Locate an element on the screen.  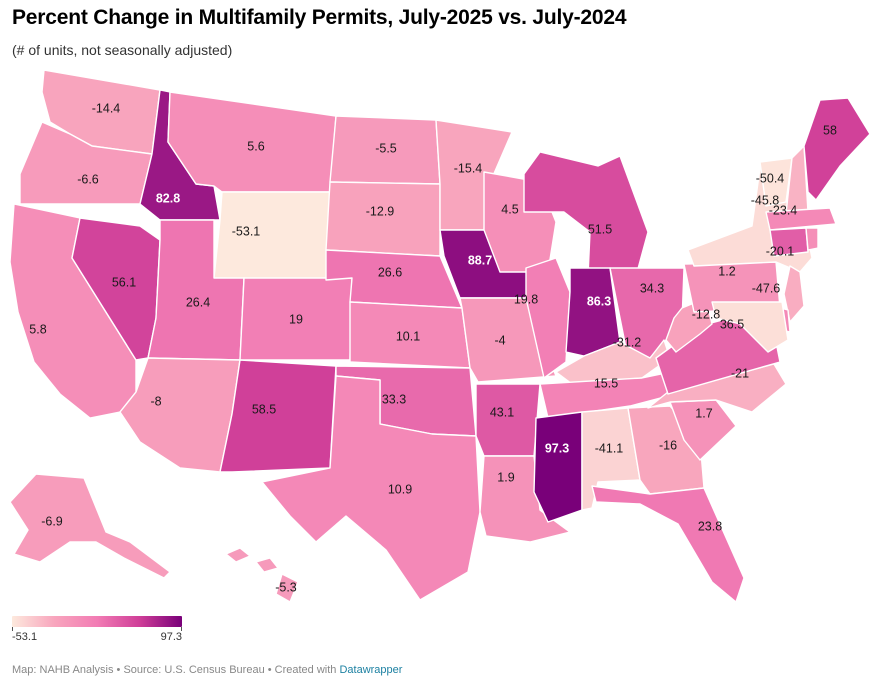
state-label-nc: -21 is located at coordinates (740, 373).